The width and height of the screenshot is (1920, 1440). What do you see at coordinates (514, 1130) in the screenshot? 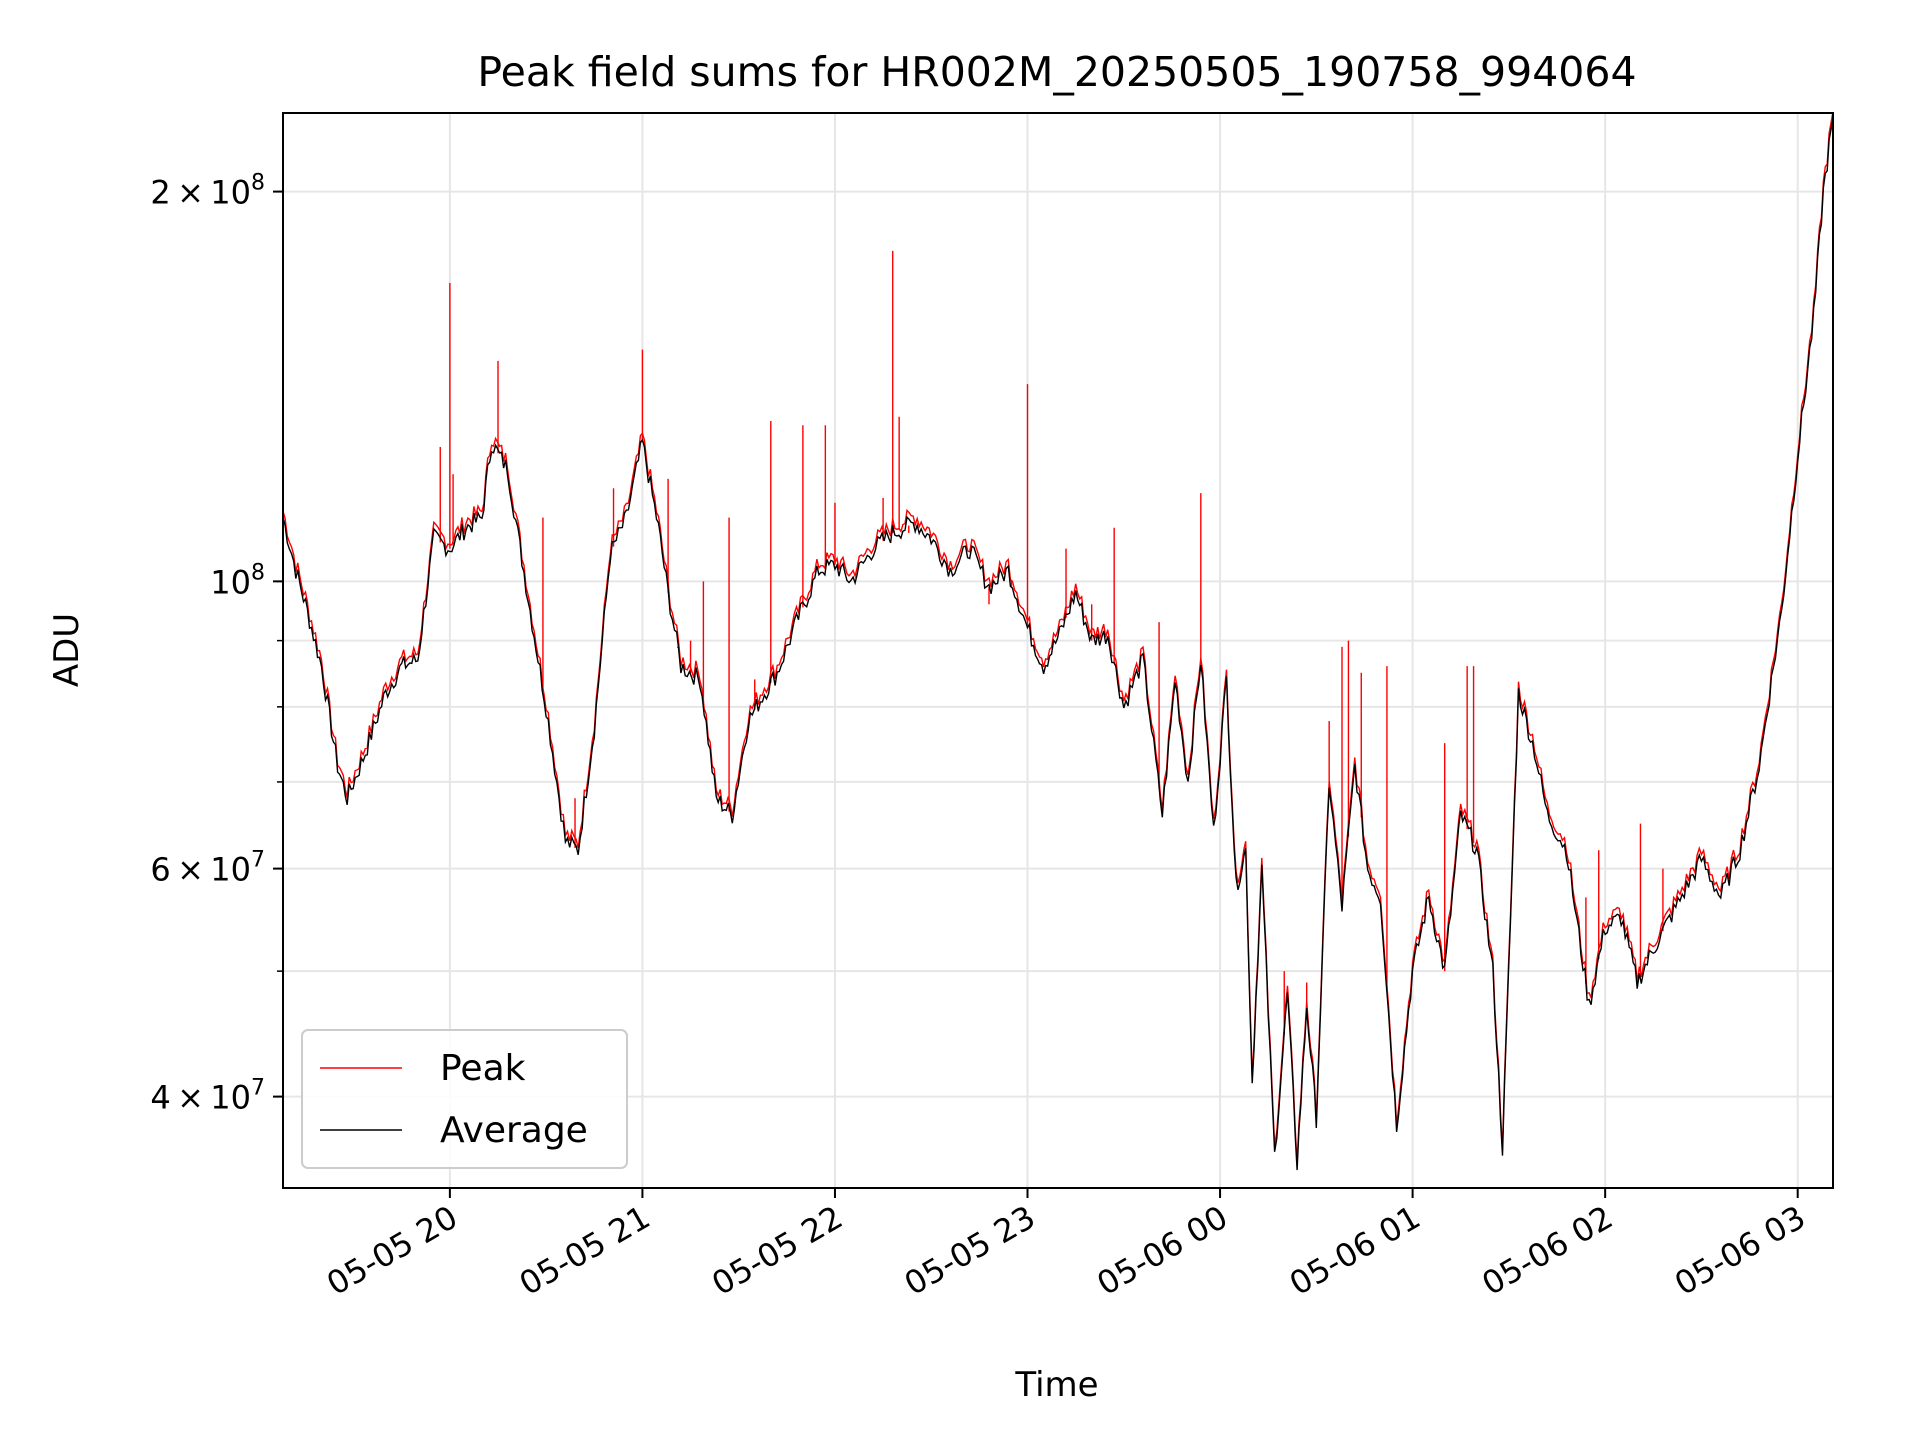
I see `legend-label-average: Average` at bounding box center [514, 1130].